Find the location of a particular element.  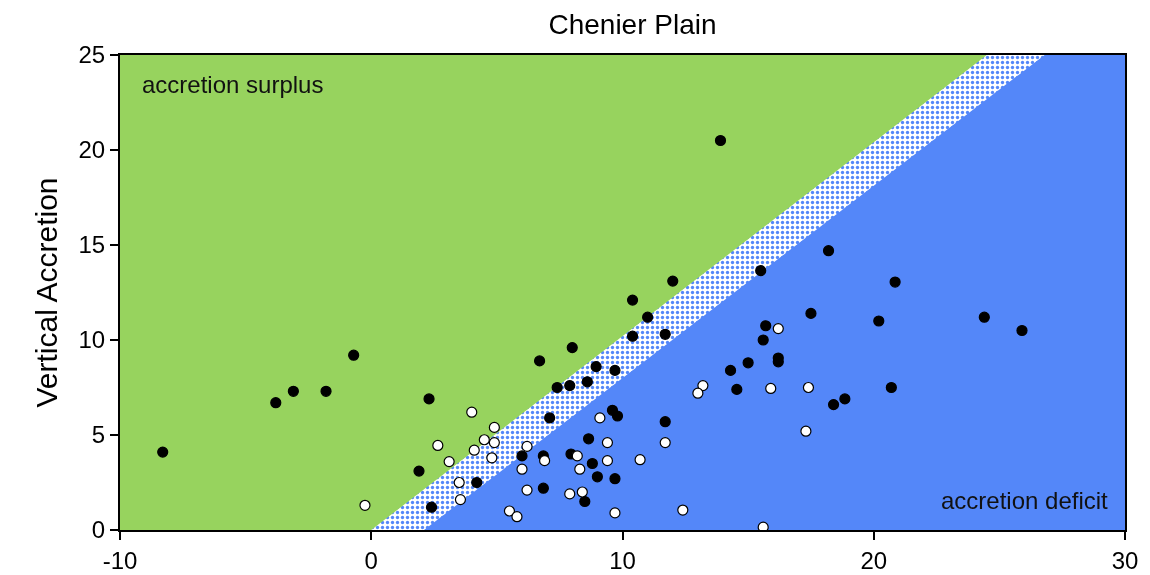

x-tick-label: 0 is located at coordinates (371, 560).